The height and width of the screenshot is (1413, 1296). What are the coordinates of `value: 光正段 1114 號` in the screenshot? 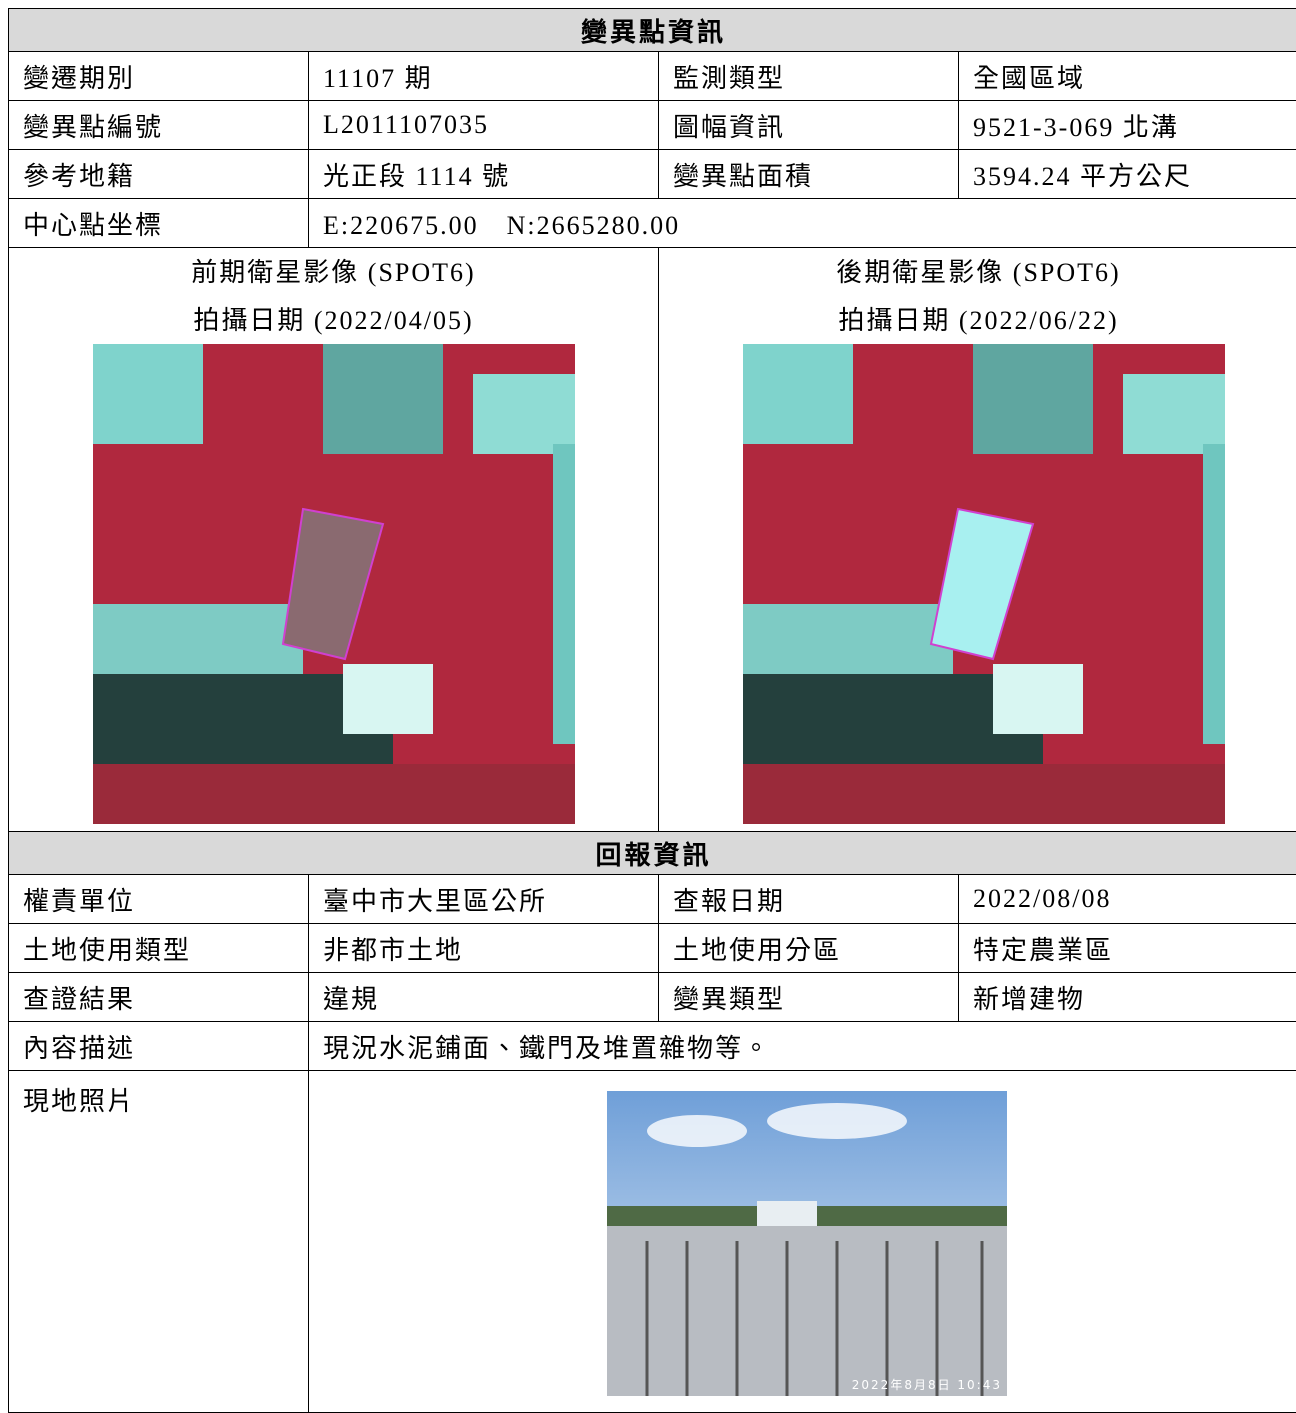 It's located at (483, 174).